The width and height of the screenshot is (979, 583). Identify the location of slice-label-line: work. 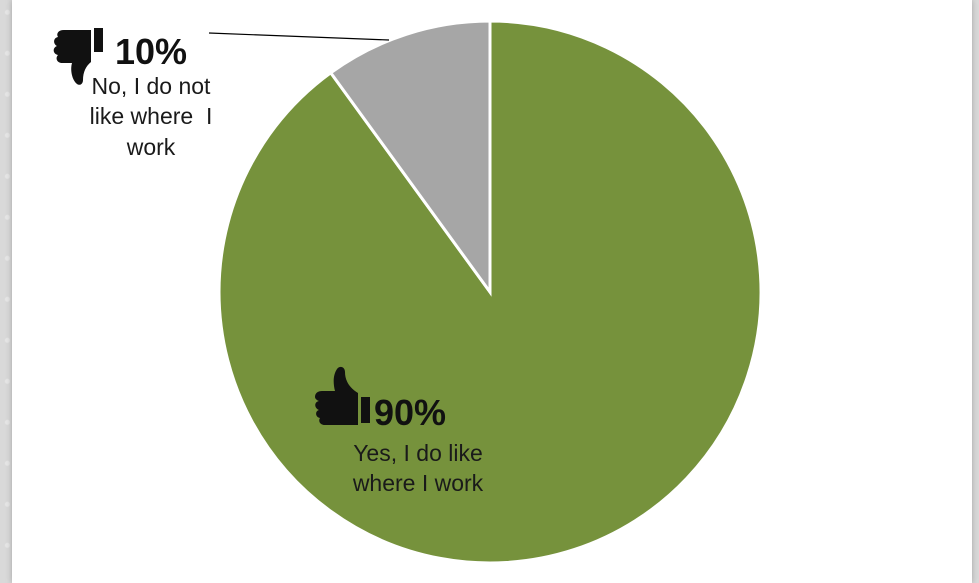
(151, 147).